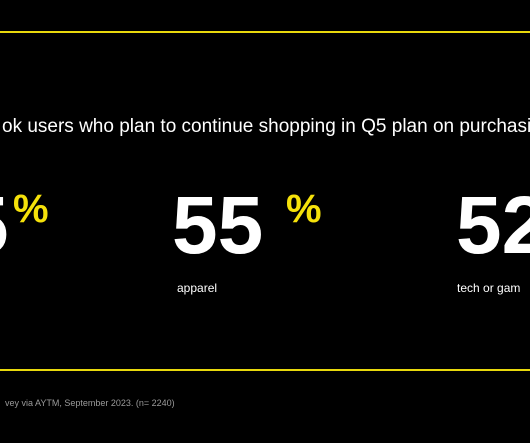 The height and width of the screenshot is (443, 530). What do you see at coordinates (197, 288) in the screenshot?
I see `stat-label: apparel` at bounding box center [197, 288].